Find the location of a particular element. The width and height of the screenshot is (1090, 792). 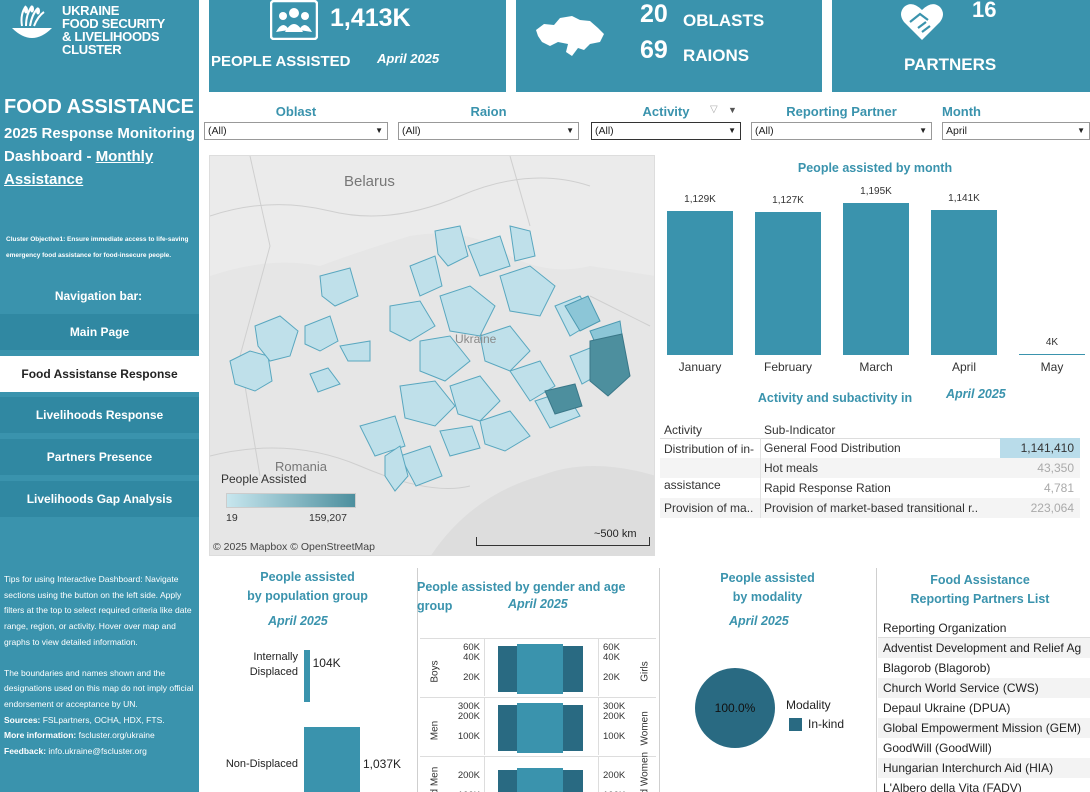

nav-food-assistance: Food Assistanse Response is located at coordinates (99, 374).